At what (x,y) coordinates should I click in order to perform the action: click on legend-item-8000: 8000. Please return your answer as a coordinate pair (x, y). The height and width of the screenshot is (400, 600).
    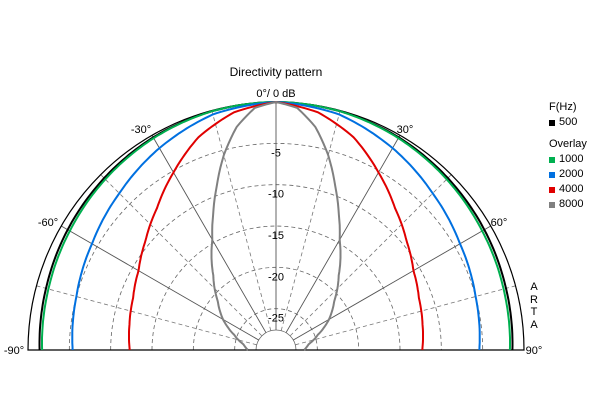
    Looking at the image, I should click on (568, 204).